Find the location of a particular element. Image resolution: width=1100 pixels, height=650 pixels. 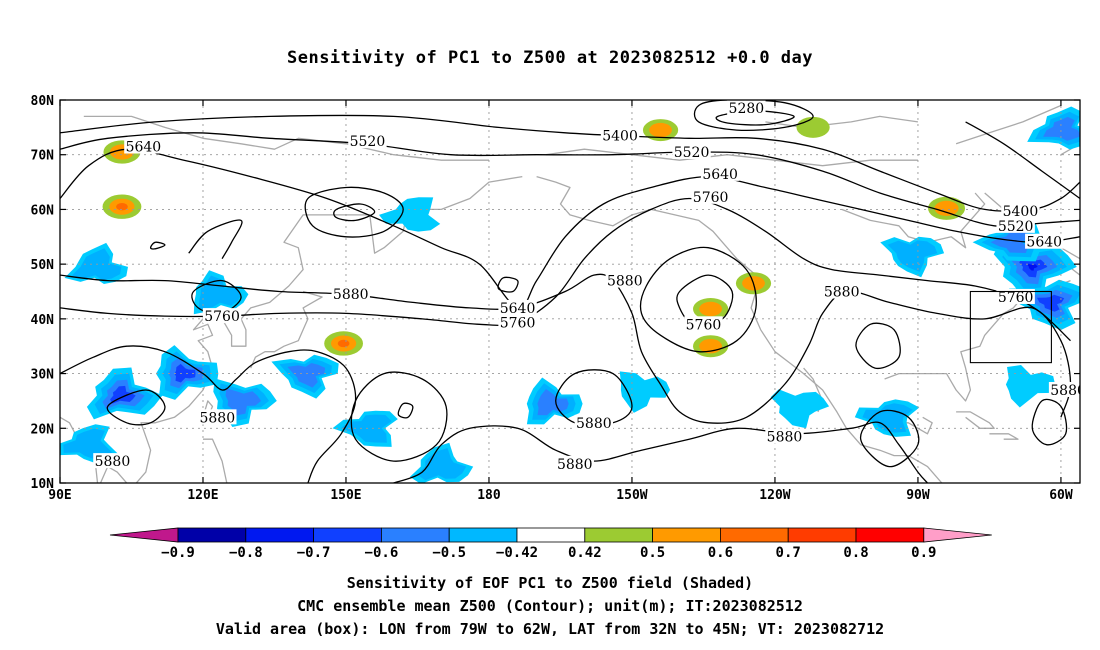

valid-area-box-layer is located at coordinates (1010, 327).